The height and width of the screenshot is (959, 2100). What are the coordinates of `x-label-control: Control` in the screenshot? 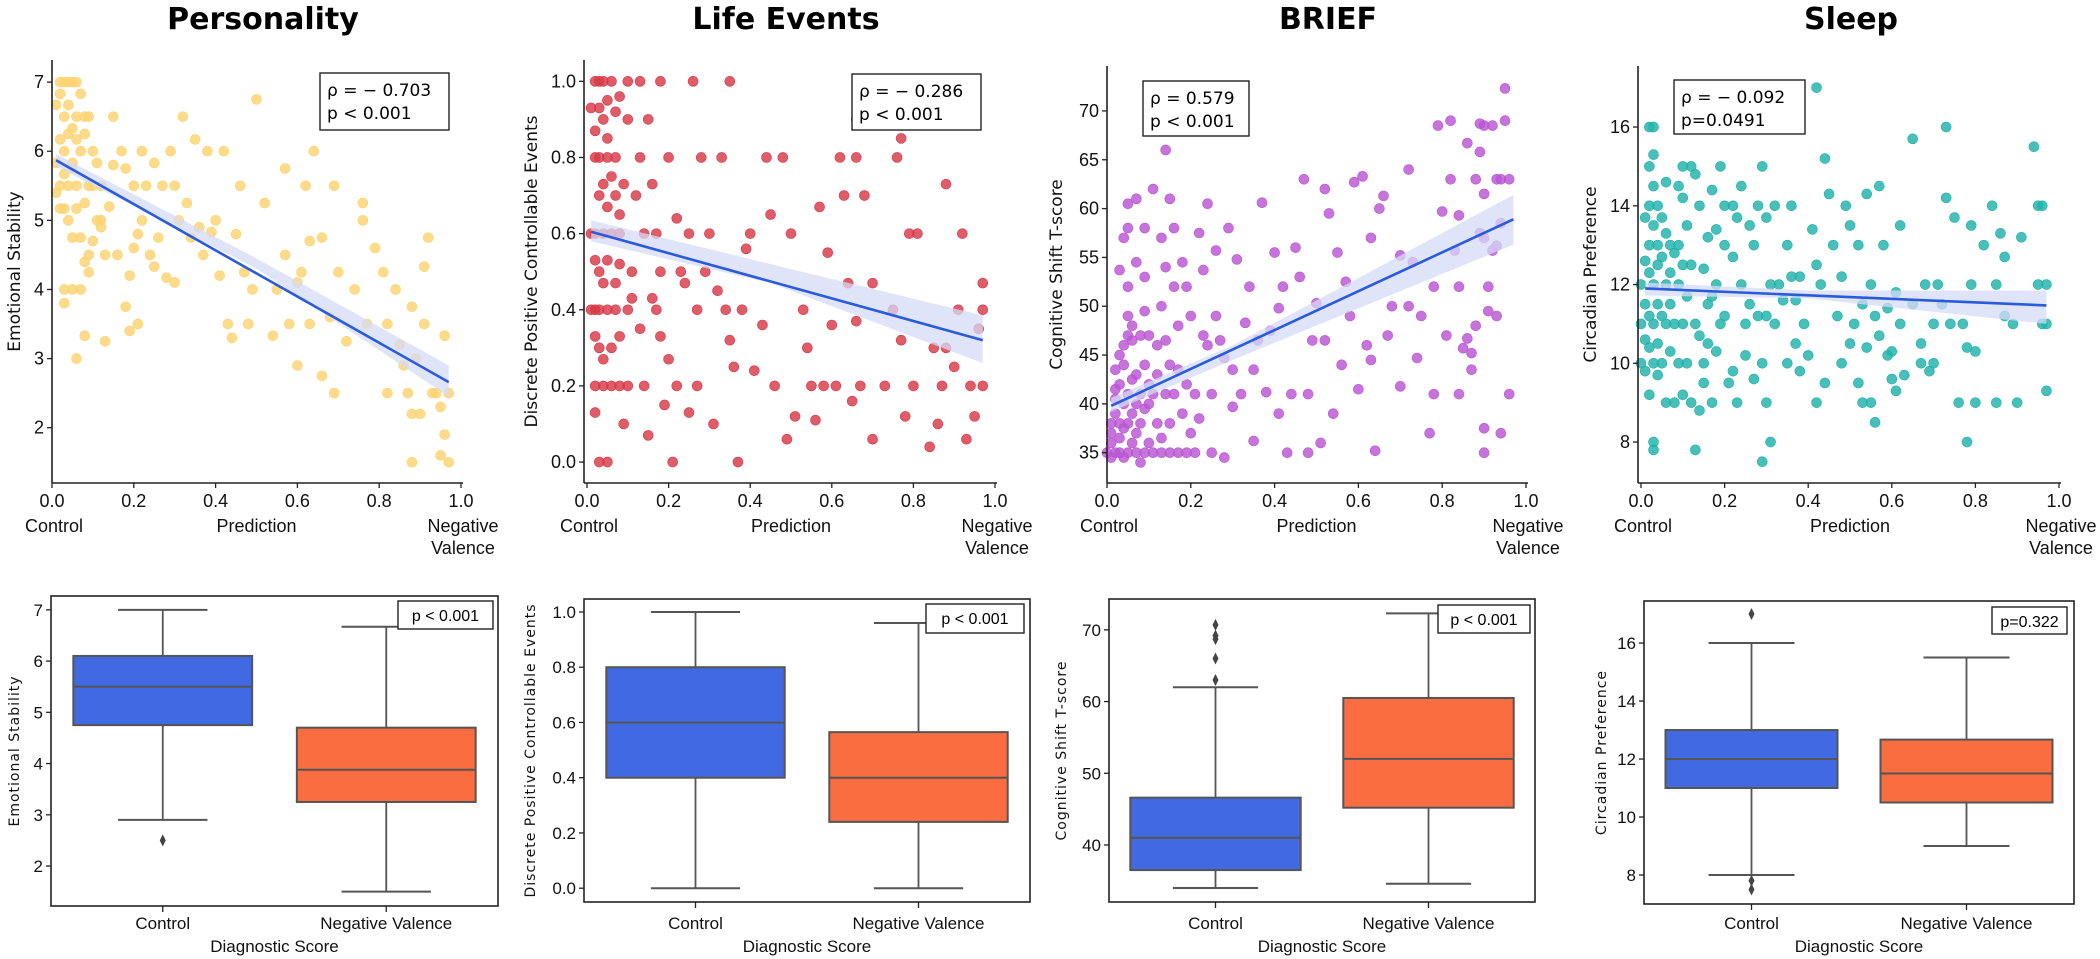 It's located at (1109, 526).